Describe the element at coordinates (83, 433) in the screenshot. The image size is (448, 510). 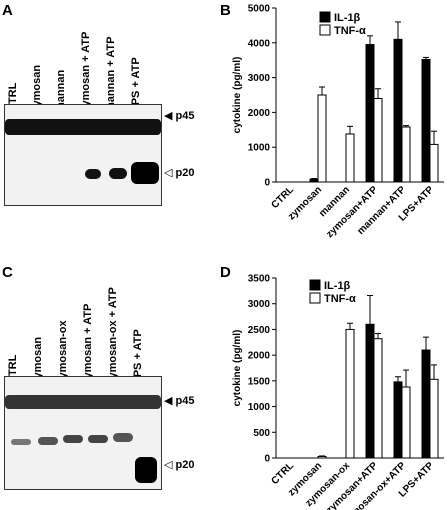
I see `western-blot-c` at that location.